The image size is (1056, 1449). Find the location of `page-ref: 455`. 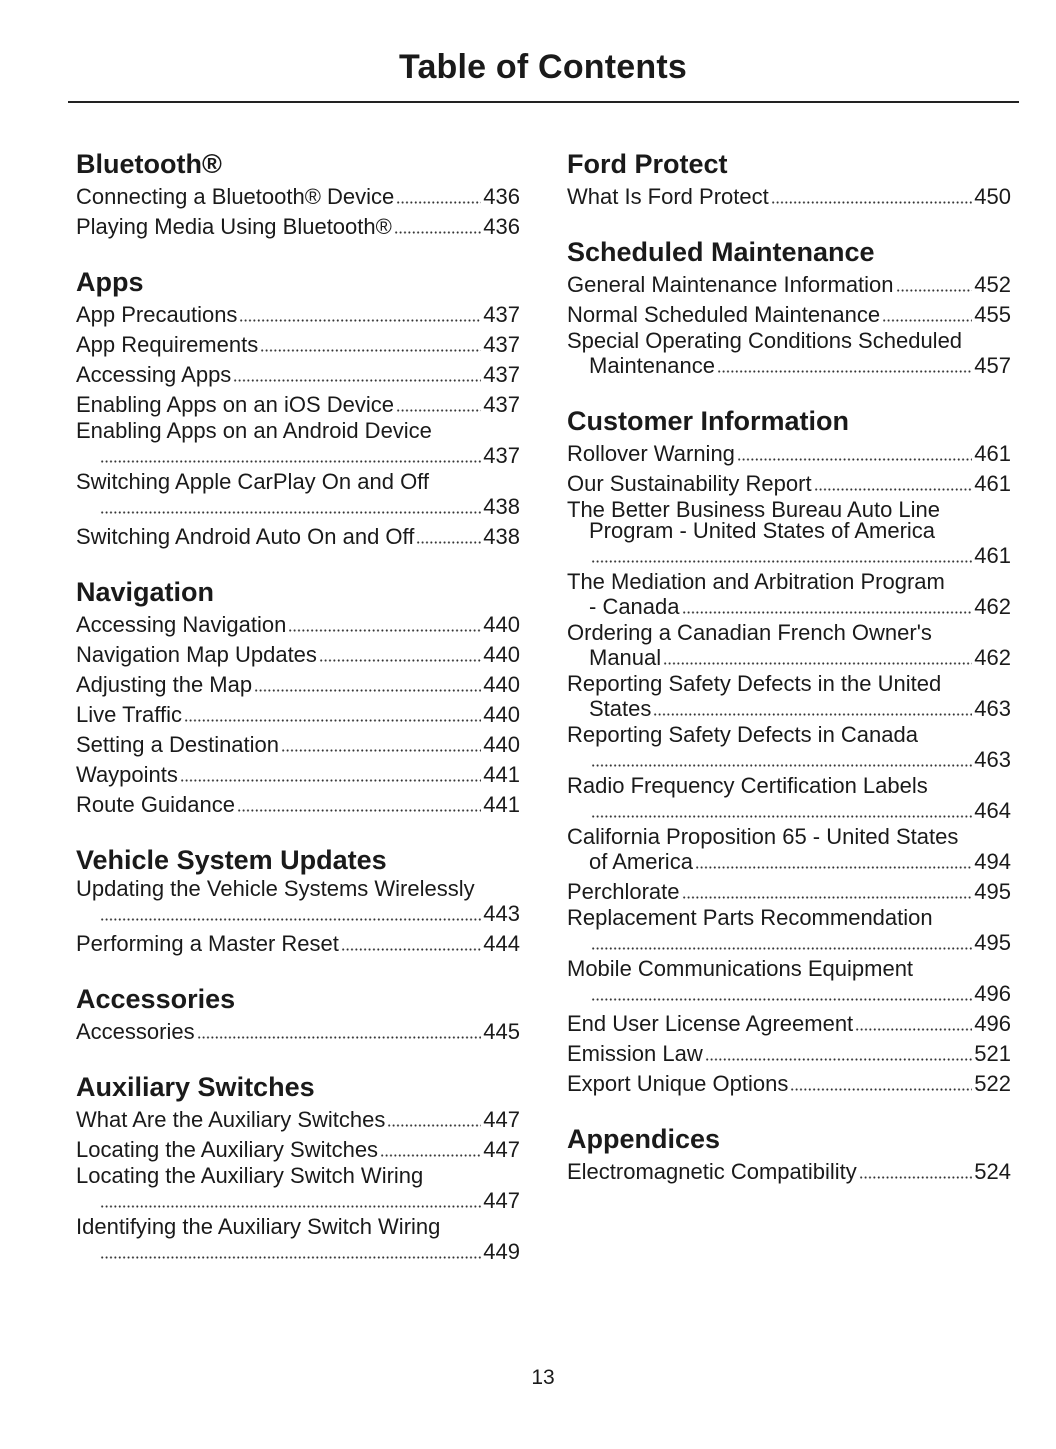

page-ref: 455 is located at coordinates (992, 314).